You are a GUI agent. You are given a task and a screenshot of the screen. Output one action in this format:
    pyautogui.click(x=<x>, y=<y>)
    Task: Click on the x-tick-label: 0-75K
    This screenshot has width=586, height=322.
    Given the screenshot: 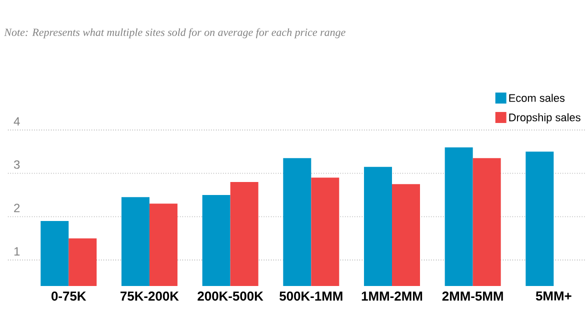 What is the action you would take?
    pyautogui.click(x=69, y=296)
    